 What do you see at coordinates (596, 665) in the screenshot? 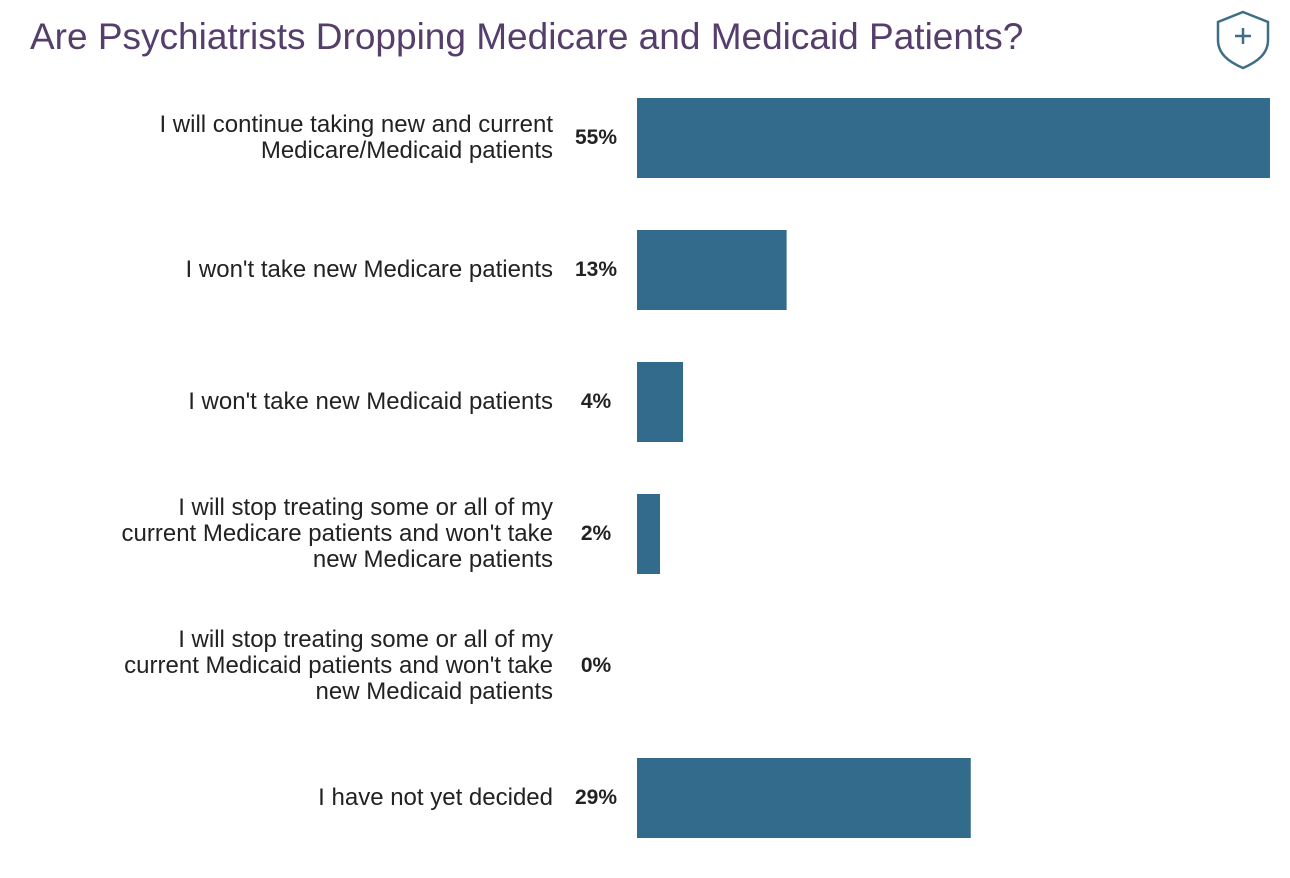
I see `value-label: 0%` at bounding box center [596, 665].